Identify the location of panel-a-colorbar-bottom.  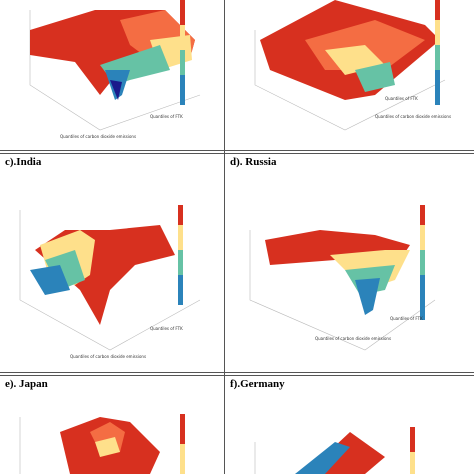
(182, 90).